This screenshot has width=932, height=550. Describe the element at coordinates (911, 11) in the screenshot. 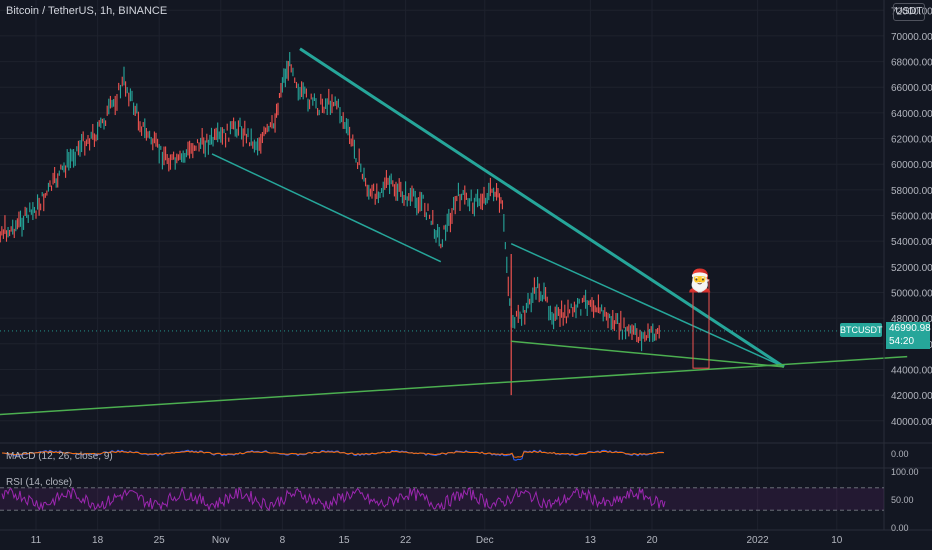

I see `y-tick-label: 72000.00` at that location.